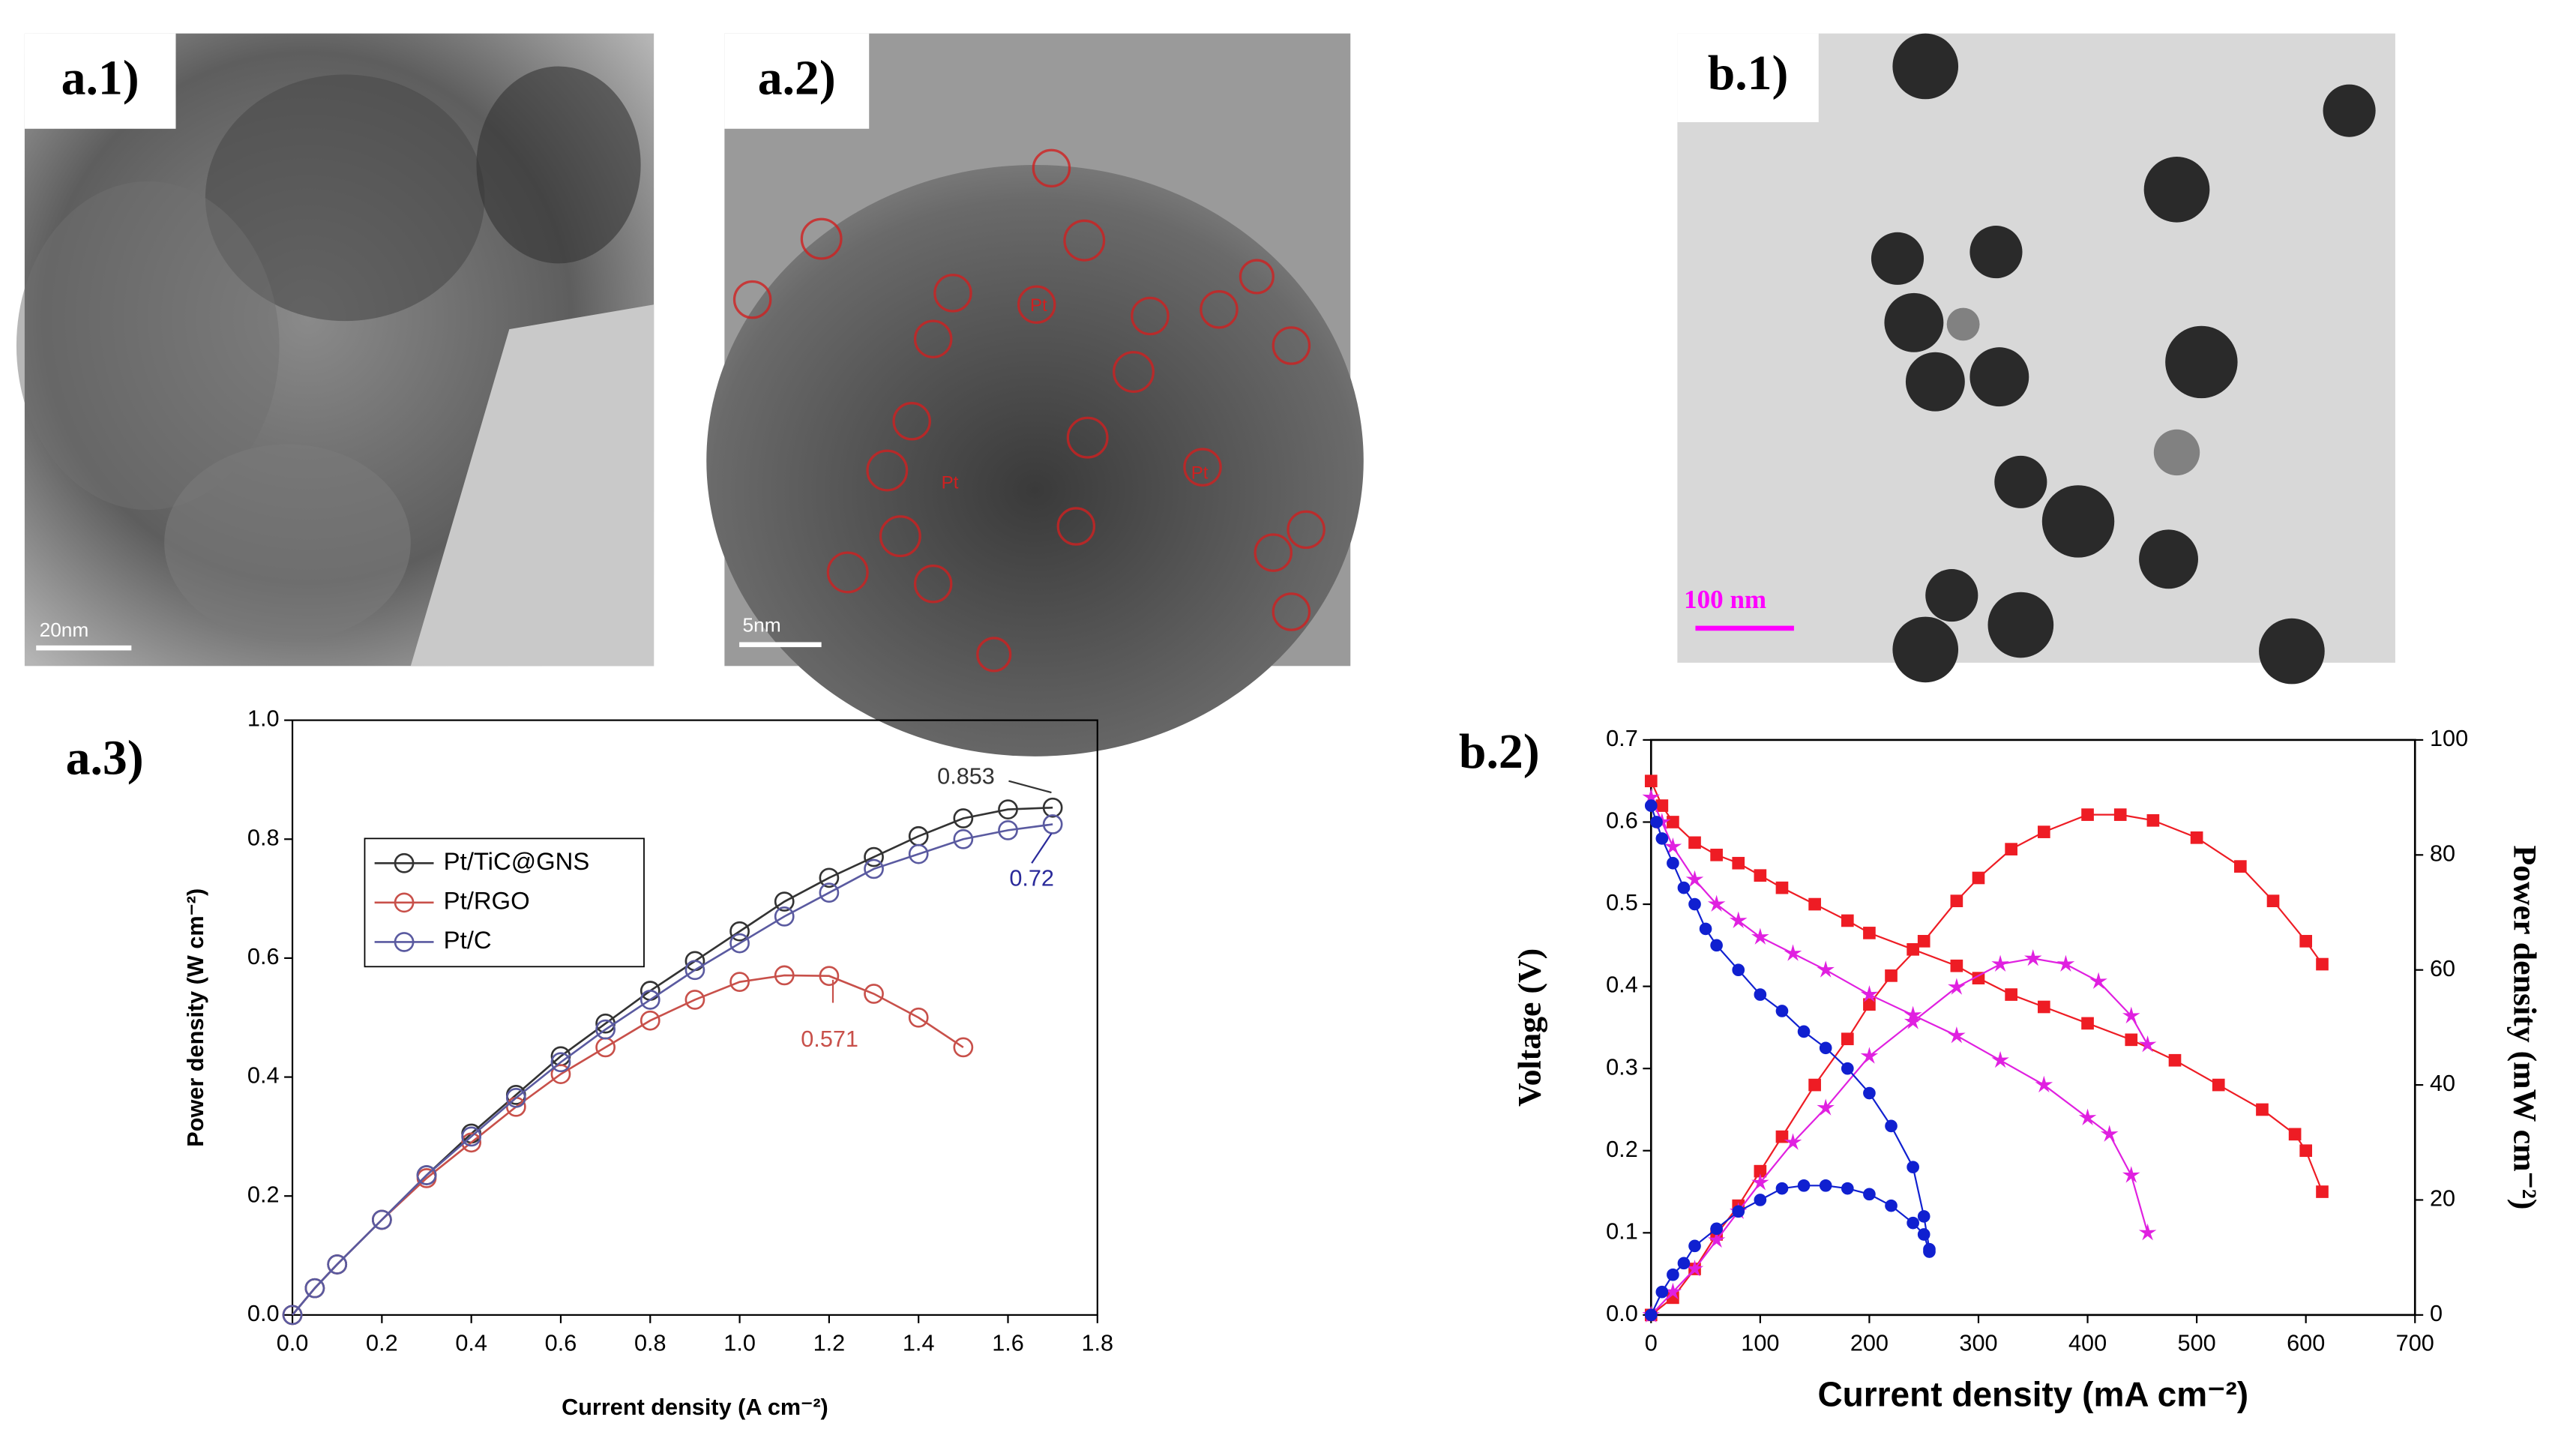  Describe the element at coordinates (561, 1343) in the screenshot. I see `x-tick-label: 0.6` at that location.